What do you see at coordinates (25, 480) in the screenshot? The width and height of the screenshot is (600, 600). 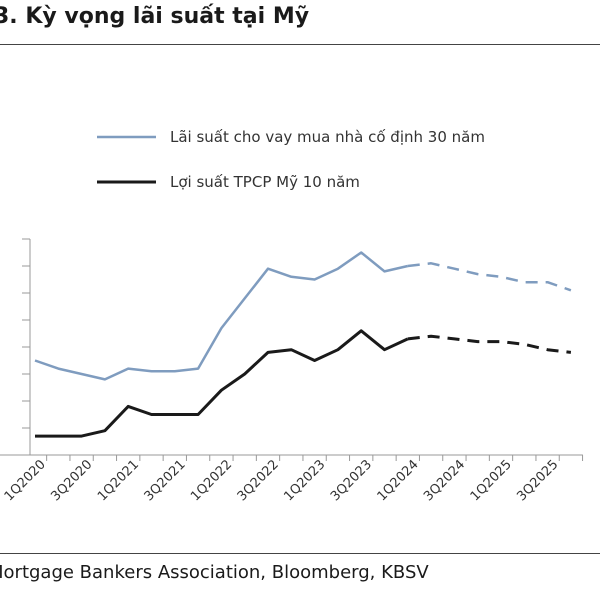 I see `x-tick-label-1Q2020: 1Q2020` at bounding box center [25, 480].